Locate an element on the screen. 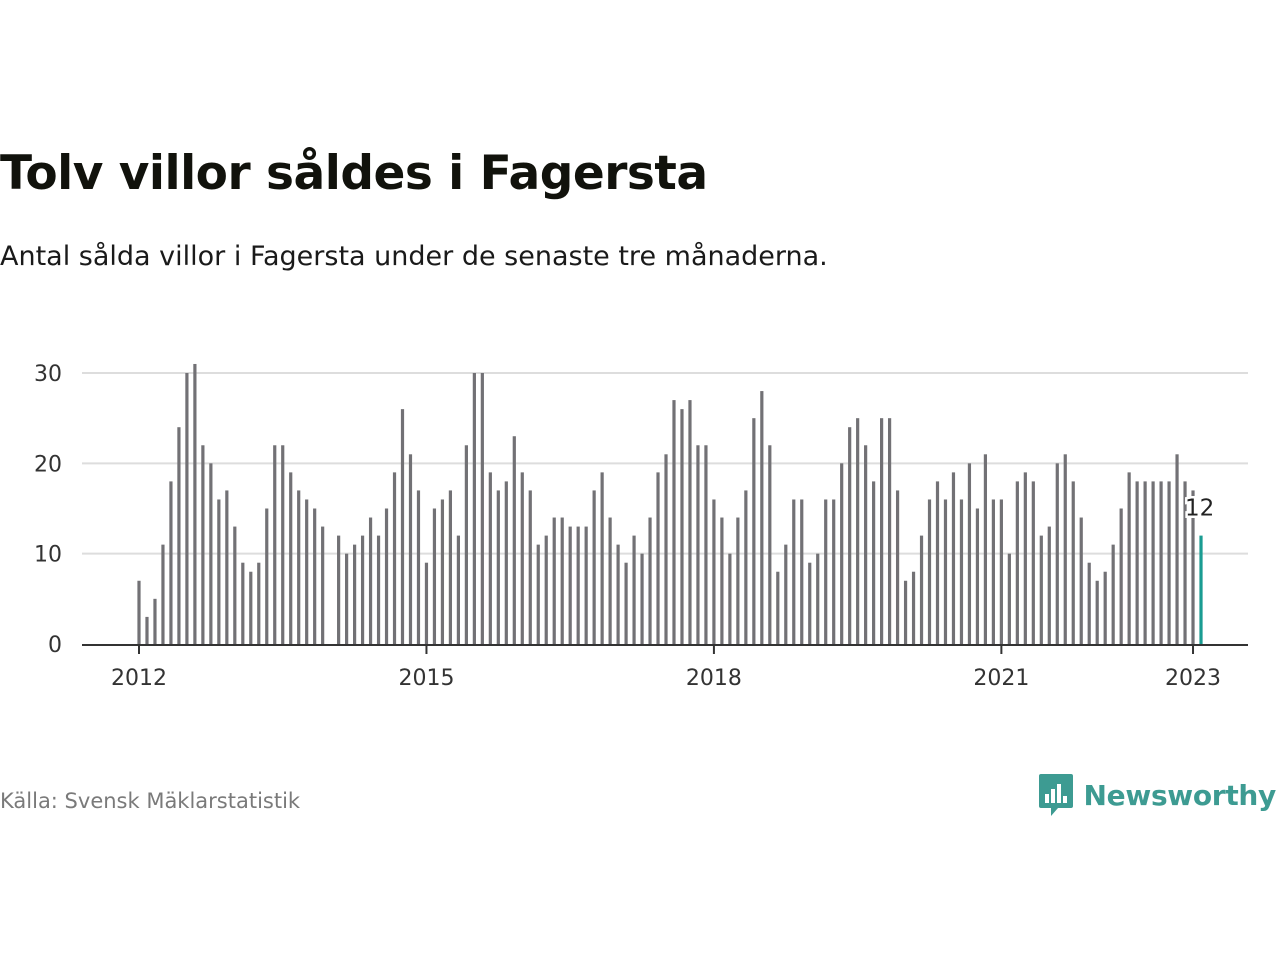 The image size is (1280, 960). x-tick-label: 2012 is located at coordinates (139, 678).